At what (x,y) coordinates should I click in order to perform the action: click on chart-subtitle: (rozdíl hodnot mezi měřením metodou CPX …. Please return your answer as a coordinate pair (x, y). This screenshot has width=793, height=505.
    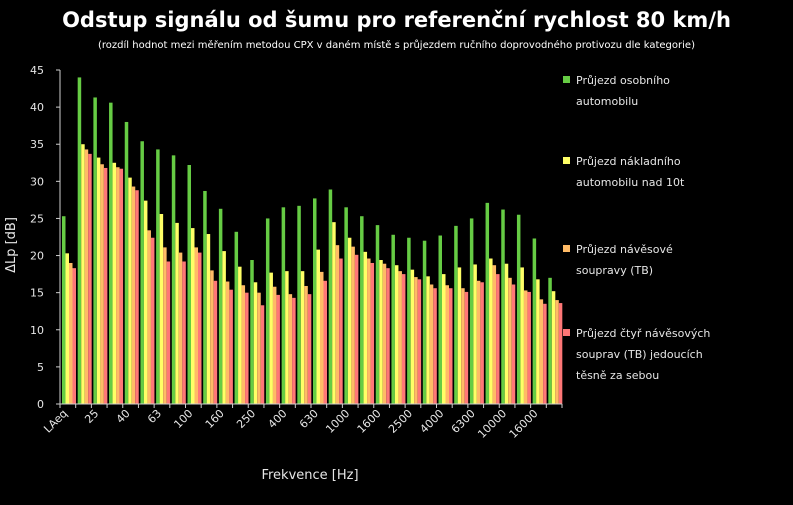
    Looking at the image, I should click on (396, 45).